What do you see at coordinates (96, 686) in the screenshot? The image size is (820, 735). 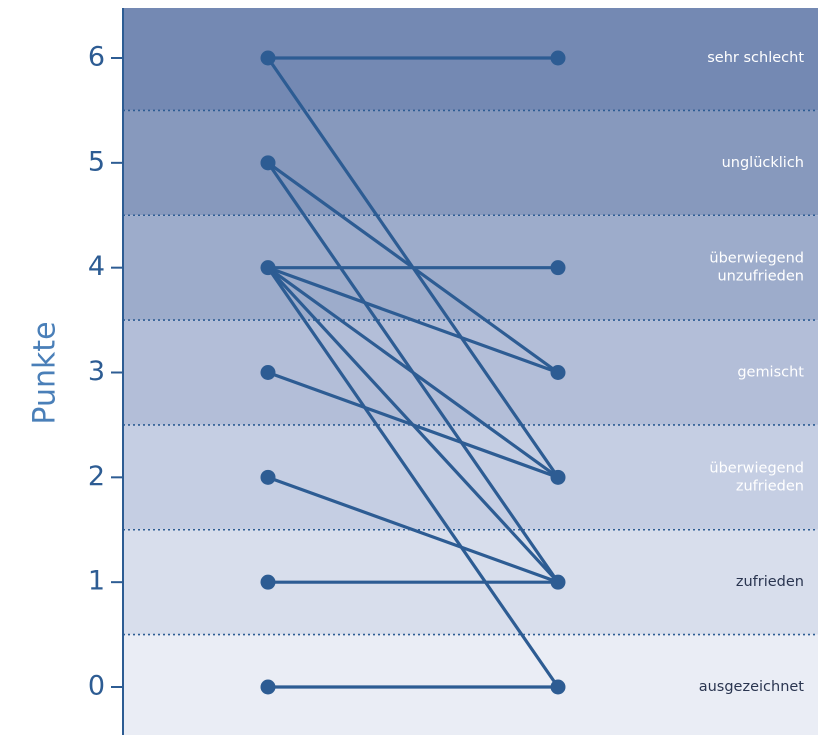 I see `y-tick-label: 0` at bounding box center [96, 686].